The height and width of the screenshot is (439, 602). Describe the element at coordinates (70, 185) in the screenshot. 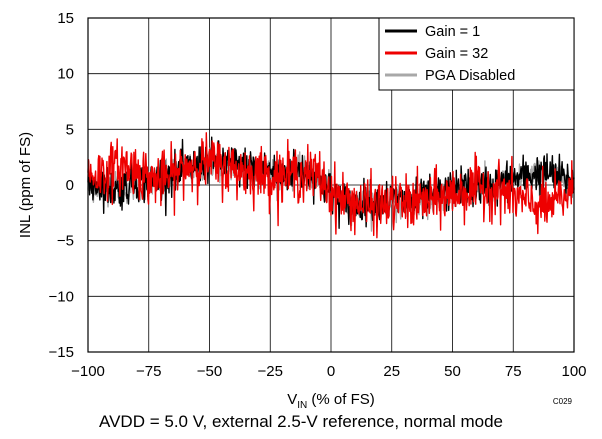

I see `y-tick-label: 0` at that location.